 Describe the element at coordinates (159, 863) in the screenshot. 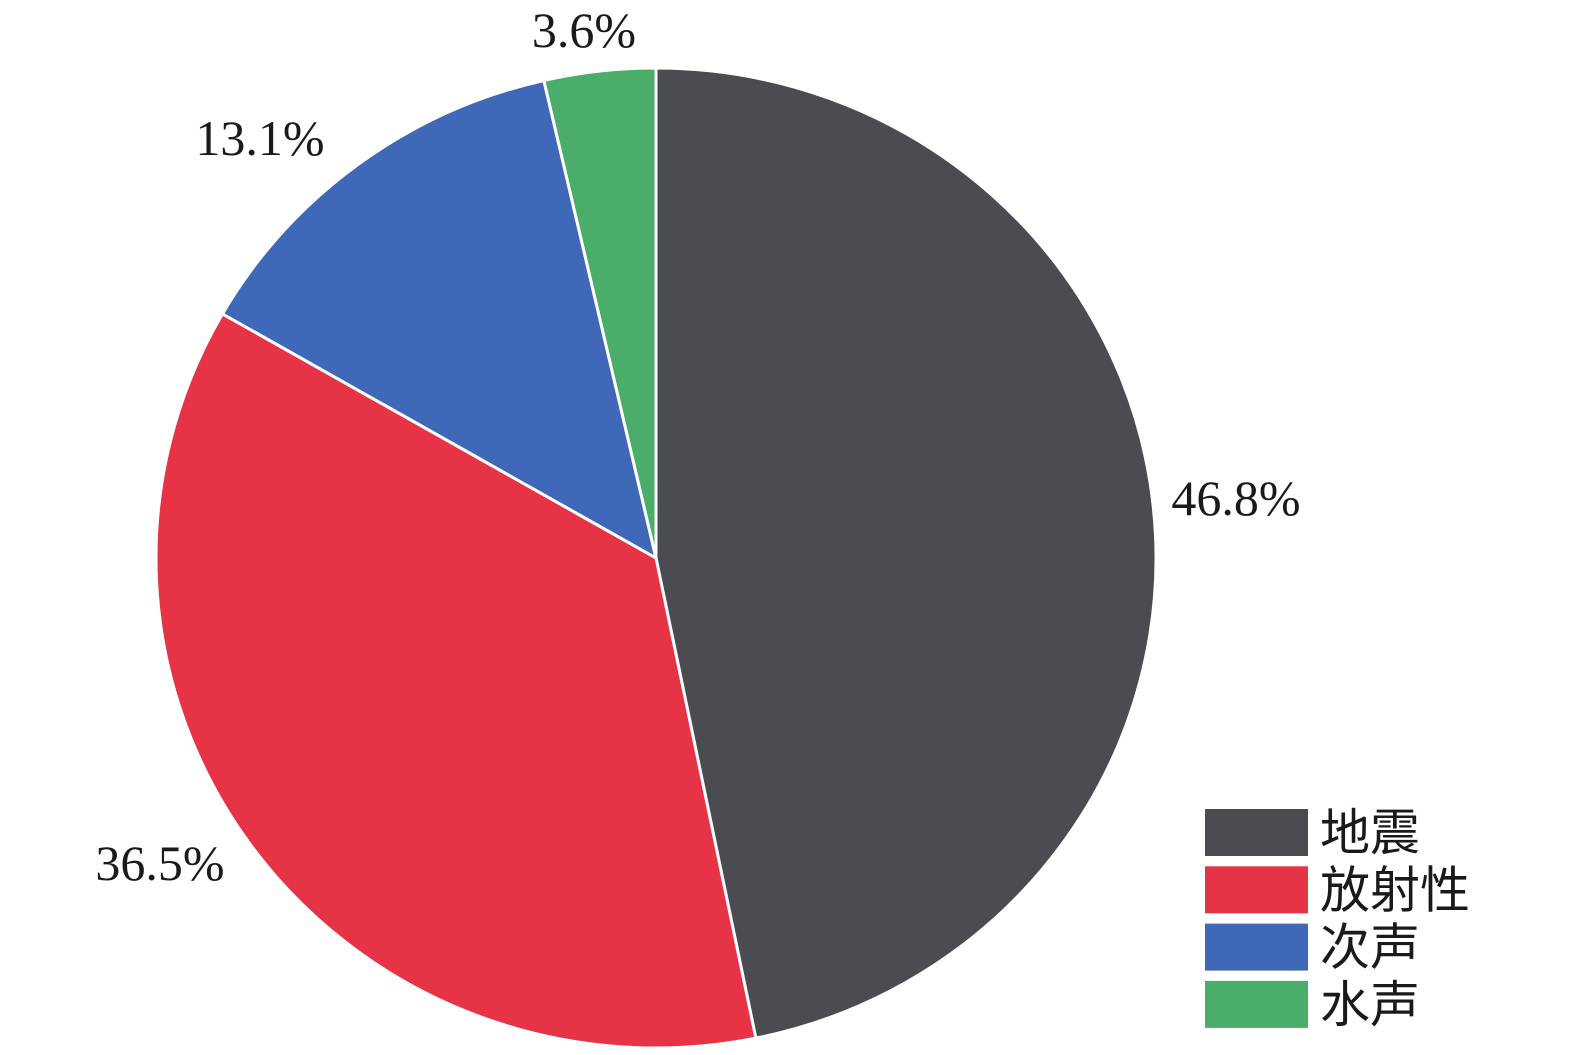

I see `data-label-radioactivity: 36.5%` at that location.